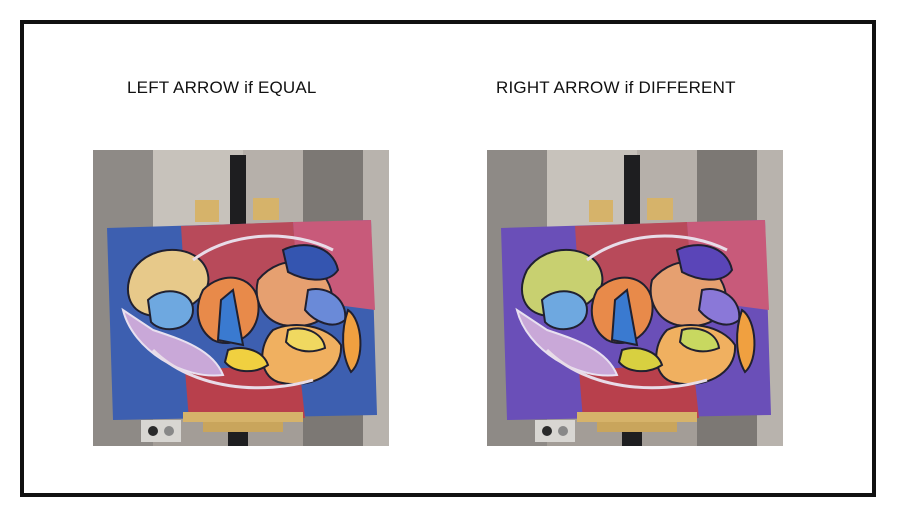  I want to click on instruction-right: RIGHT ARROW if DIFFERENT, so click(616, 87).